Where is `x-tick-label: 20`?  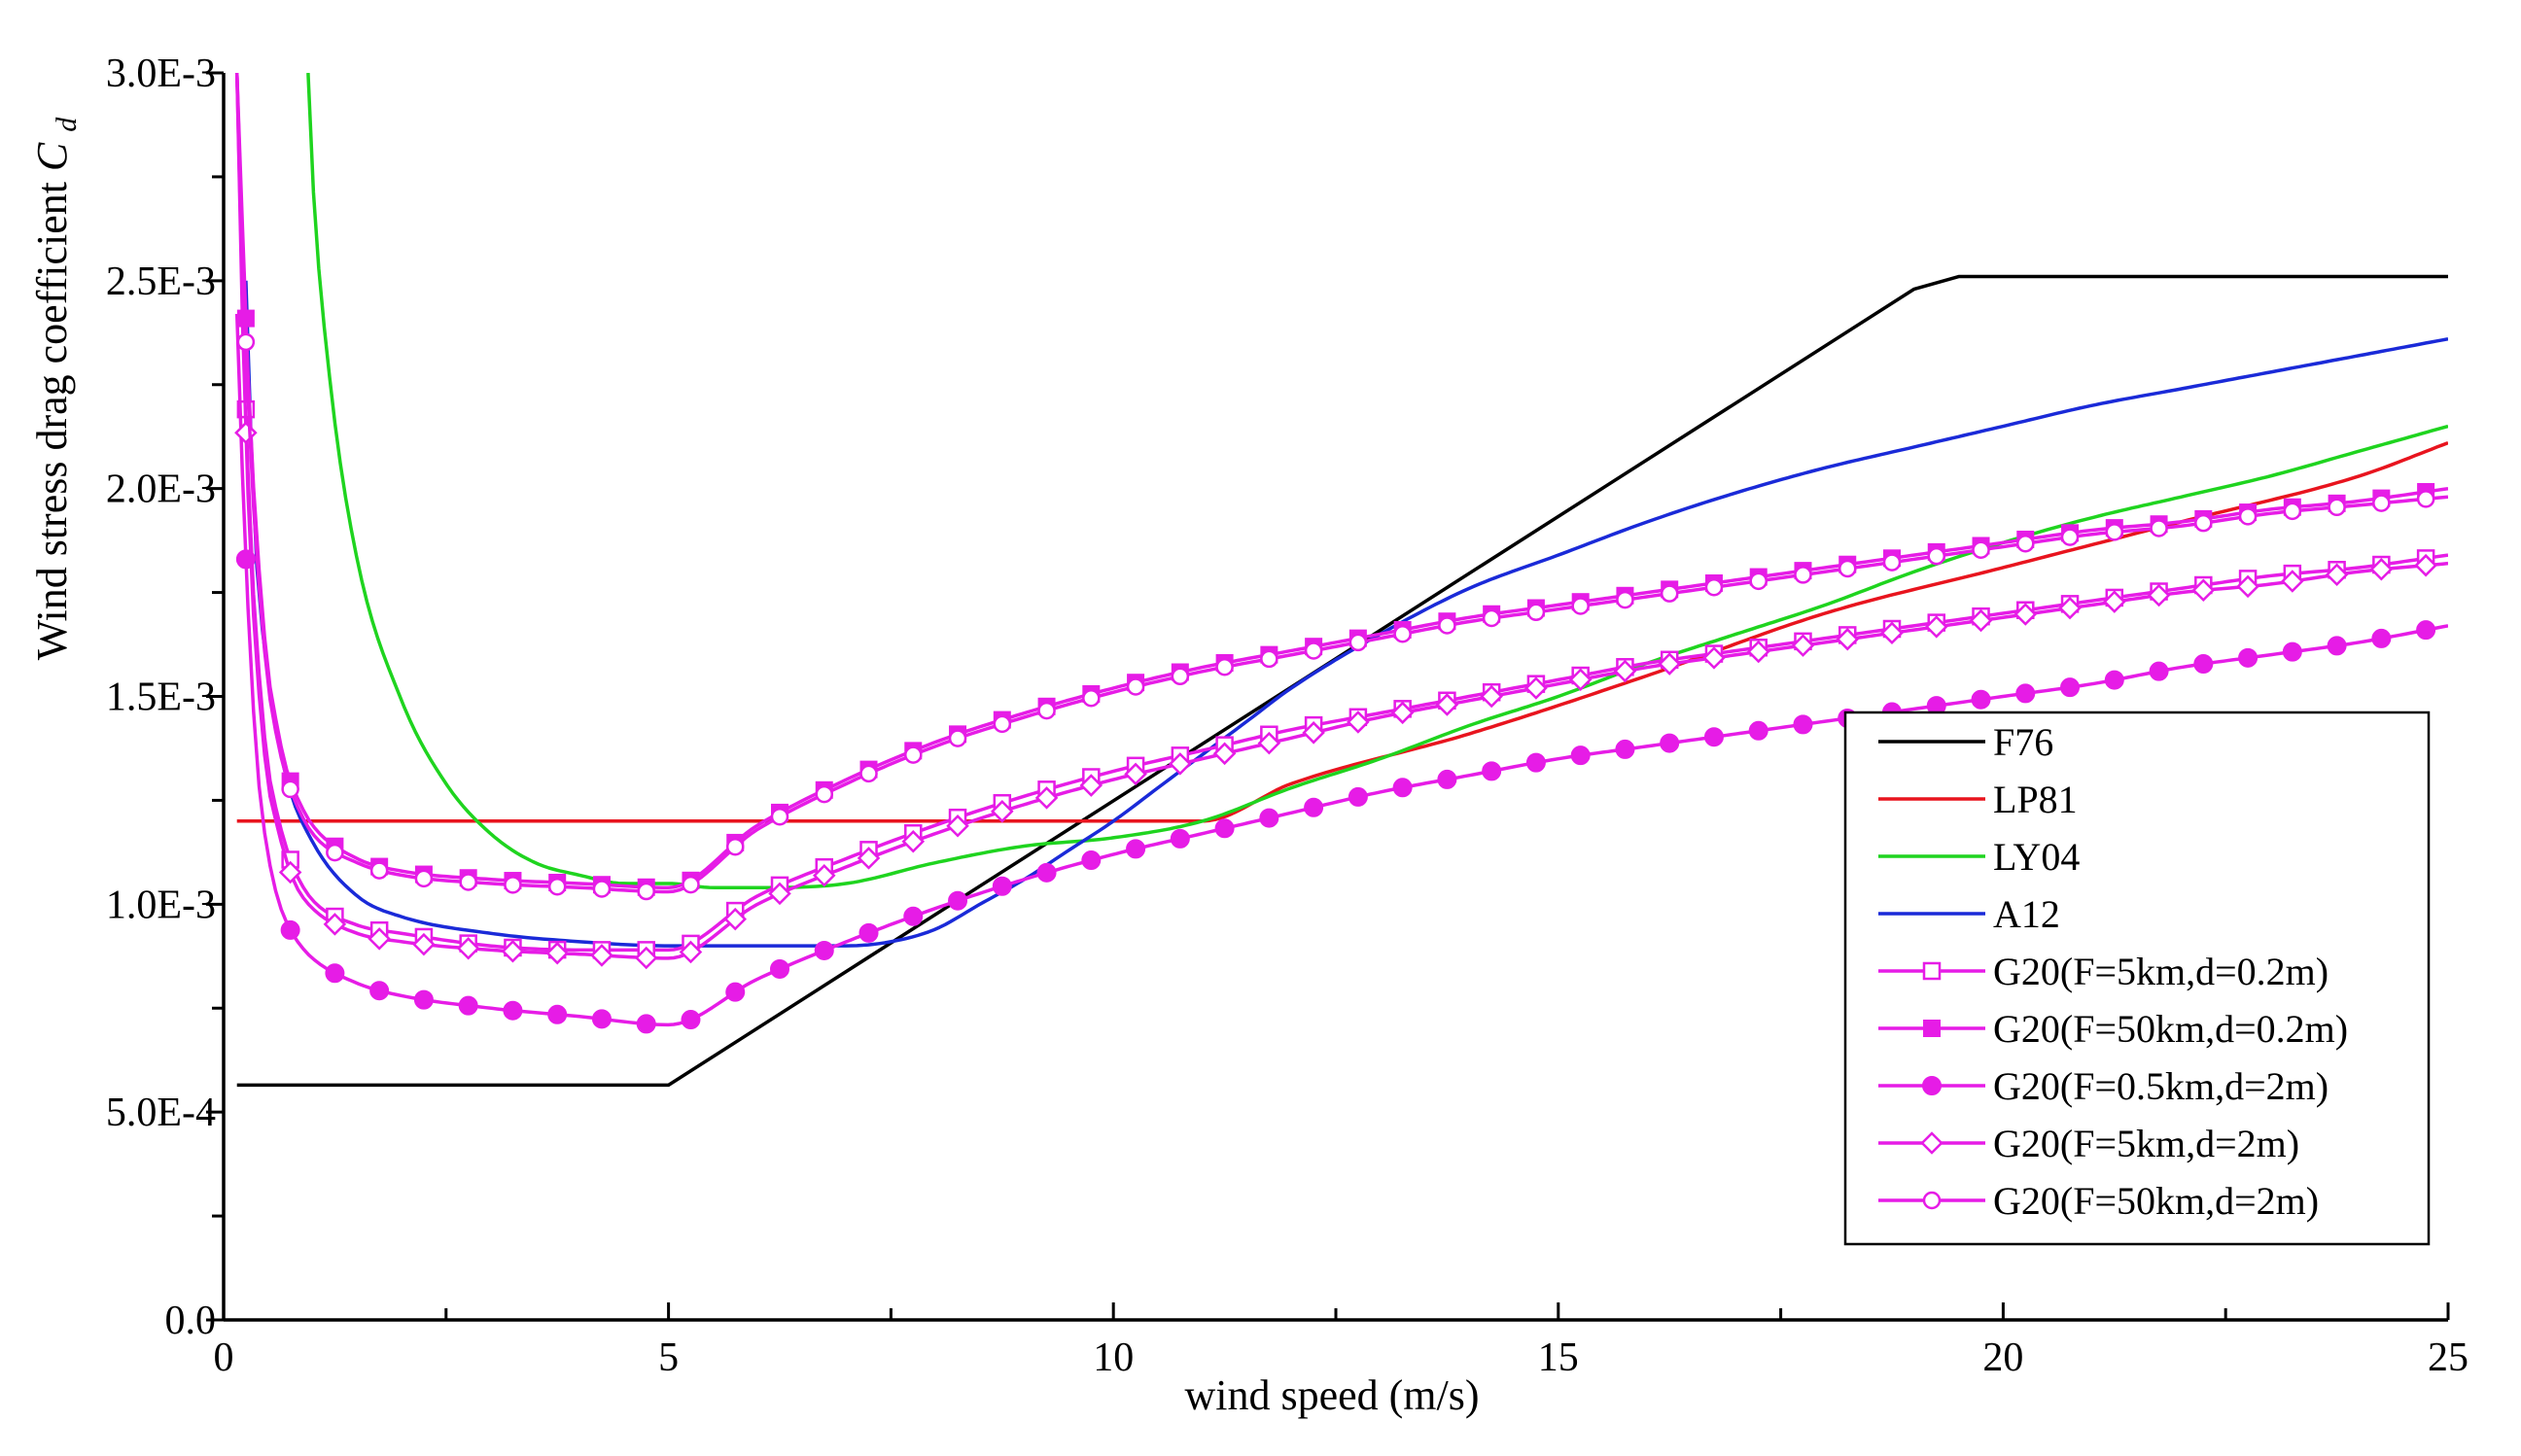 x-tick-label: 20 is located at coordinates (2002, 1357).